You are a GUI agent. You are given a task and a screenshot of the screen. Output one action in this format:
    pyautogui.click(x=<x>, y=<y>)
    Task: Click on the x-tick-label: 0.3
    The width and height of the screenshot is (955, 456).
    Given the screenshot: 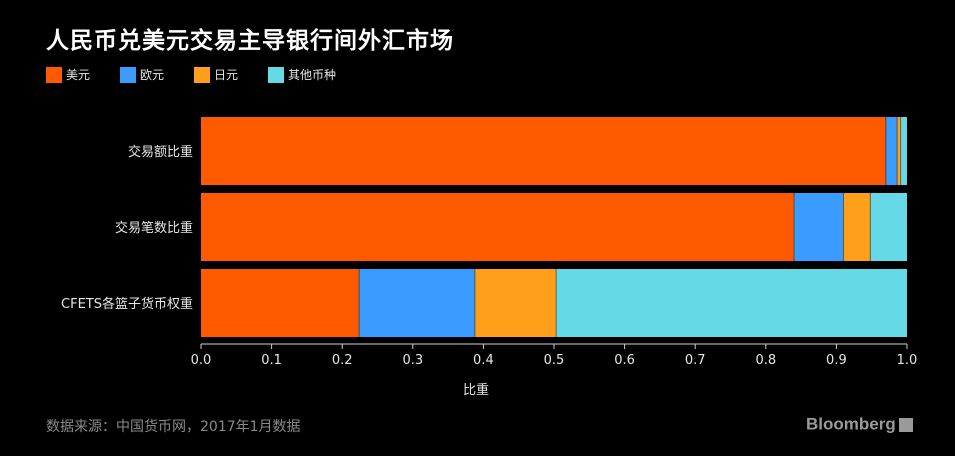 What is the action you would take?
    pyautogui.click(x=412, y=360)
    